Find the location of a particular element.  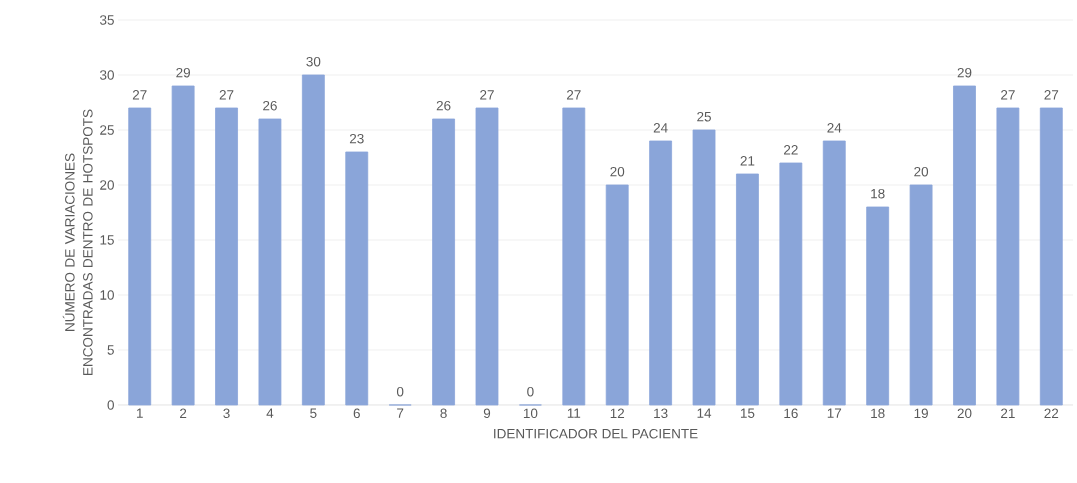

x-tick-label: 17 is located at coordinates (834, 413).